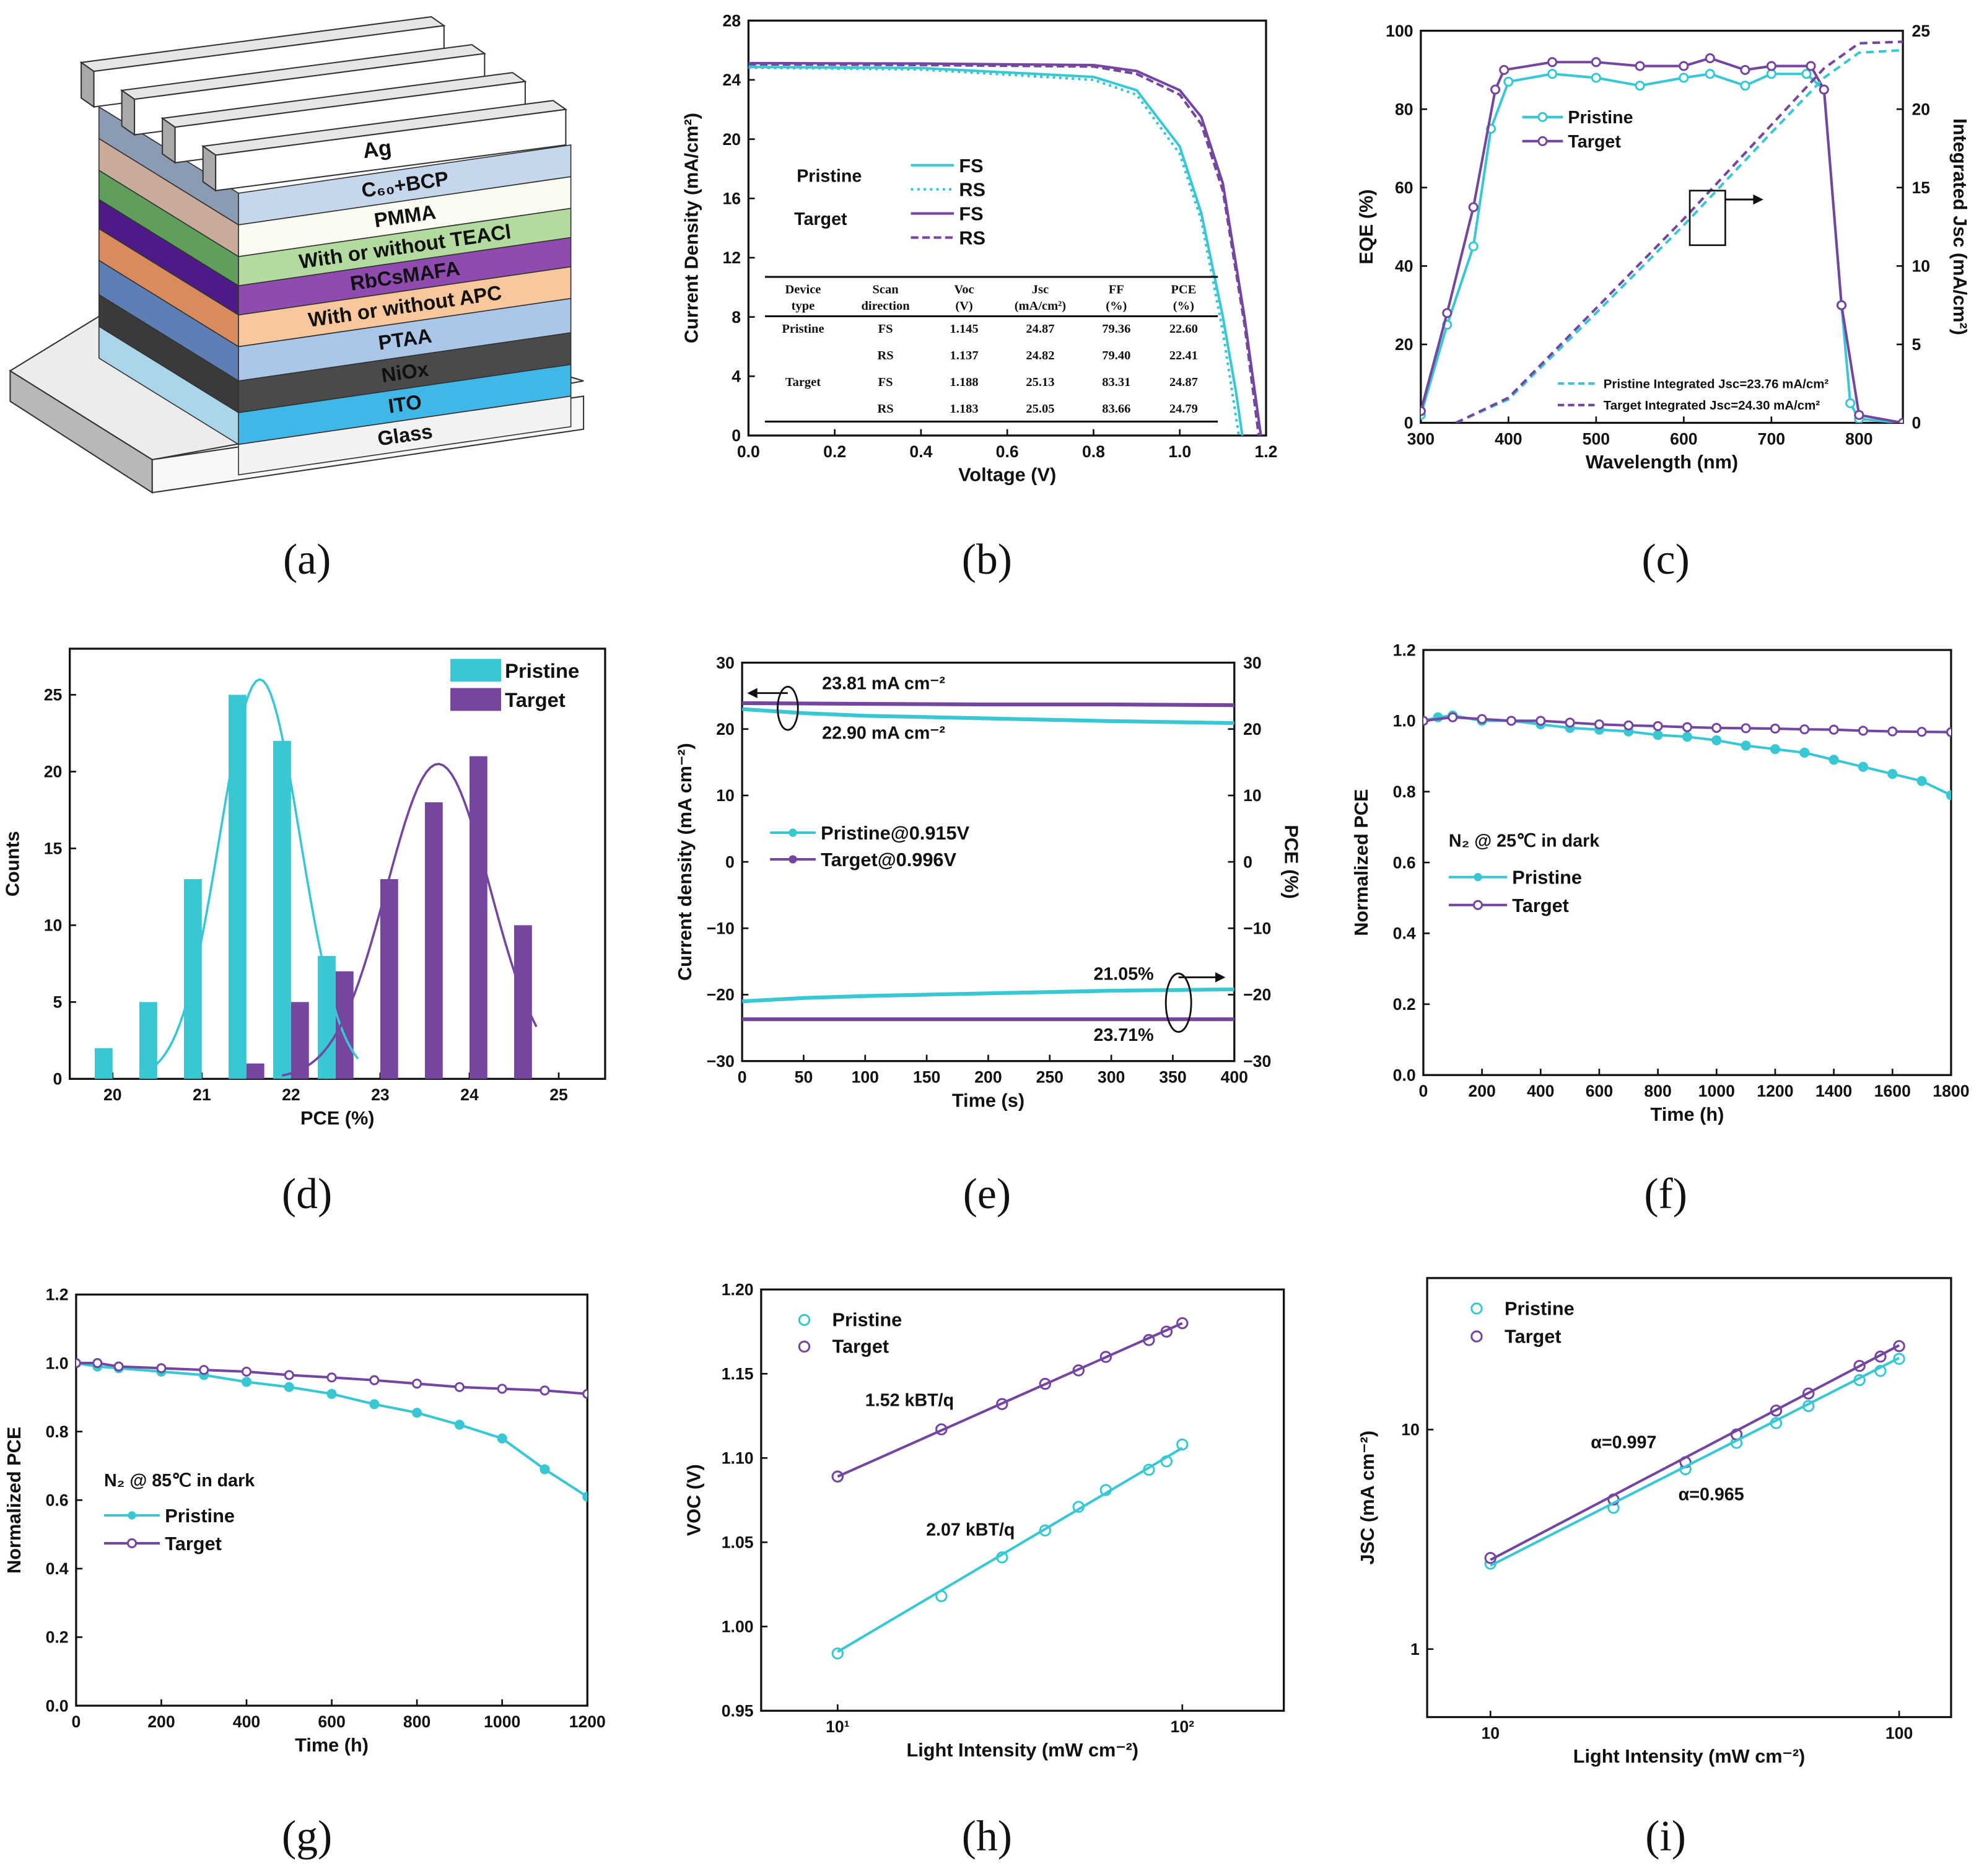 This screenshot has width=1979, height=1876. Describe the element at coordinates (964, 382) in the screenshot. I see `table-cell: 1.188` at that location.